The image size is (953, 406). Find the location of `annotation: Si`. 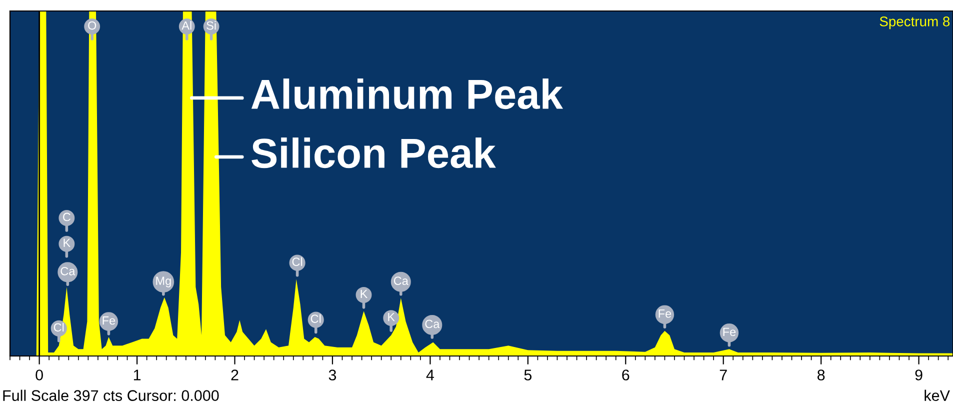

annotation: Si is located at coordinates (211, 25).